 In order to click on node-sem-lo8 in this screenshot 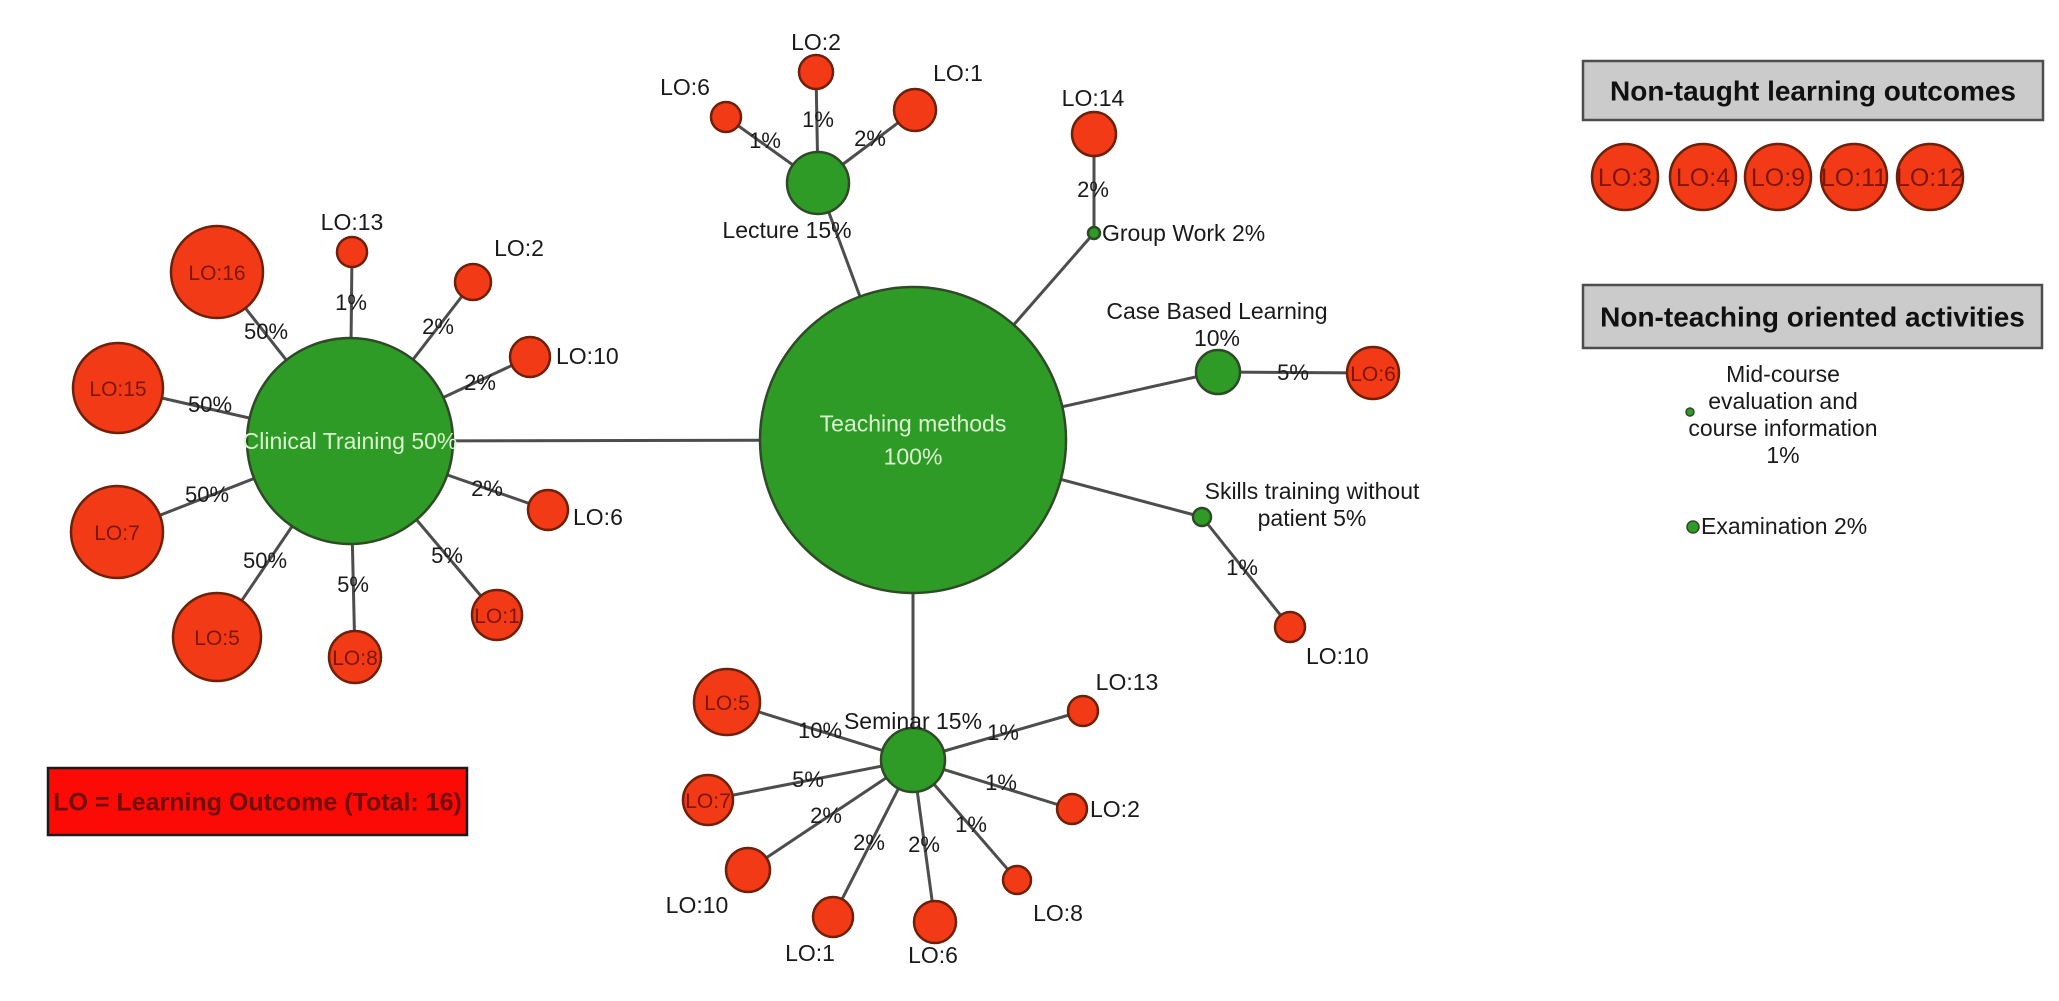, I will do `click(1017, 880)`.